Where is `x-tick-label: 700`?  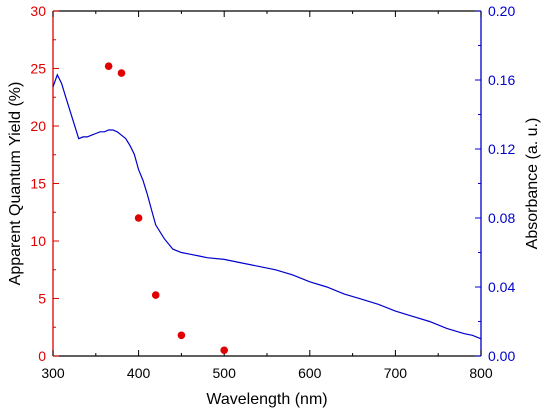 x-tick-label: 700 is located at coordinates (396, 373).